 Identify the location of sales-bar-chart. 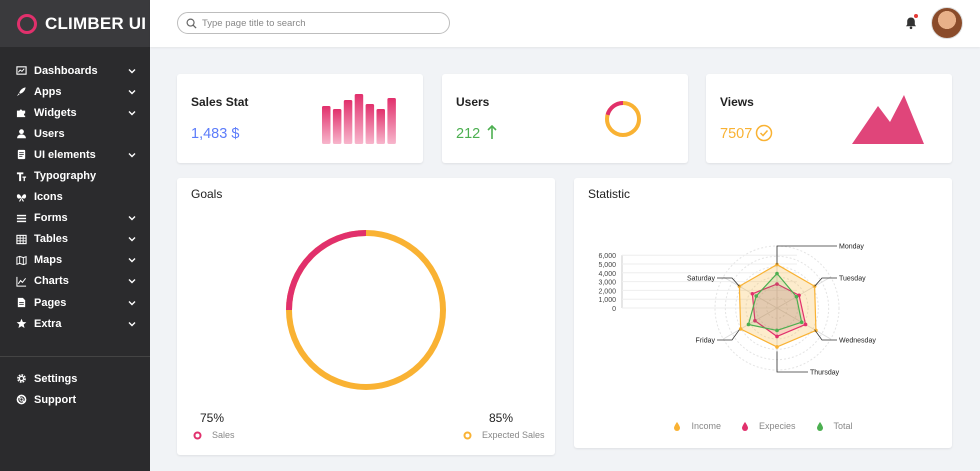
(359, 119).